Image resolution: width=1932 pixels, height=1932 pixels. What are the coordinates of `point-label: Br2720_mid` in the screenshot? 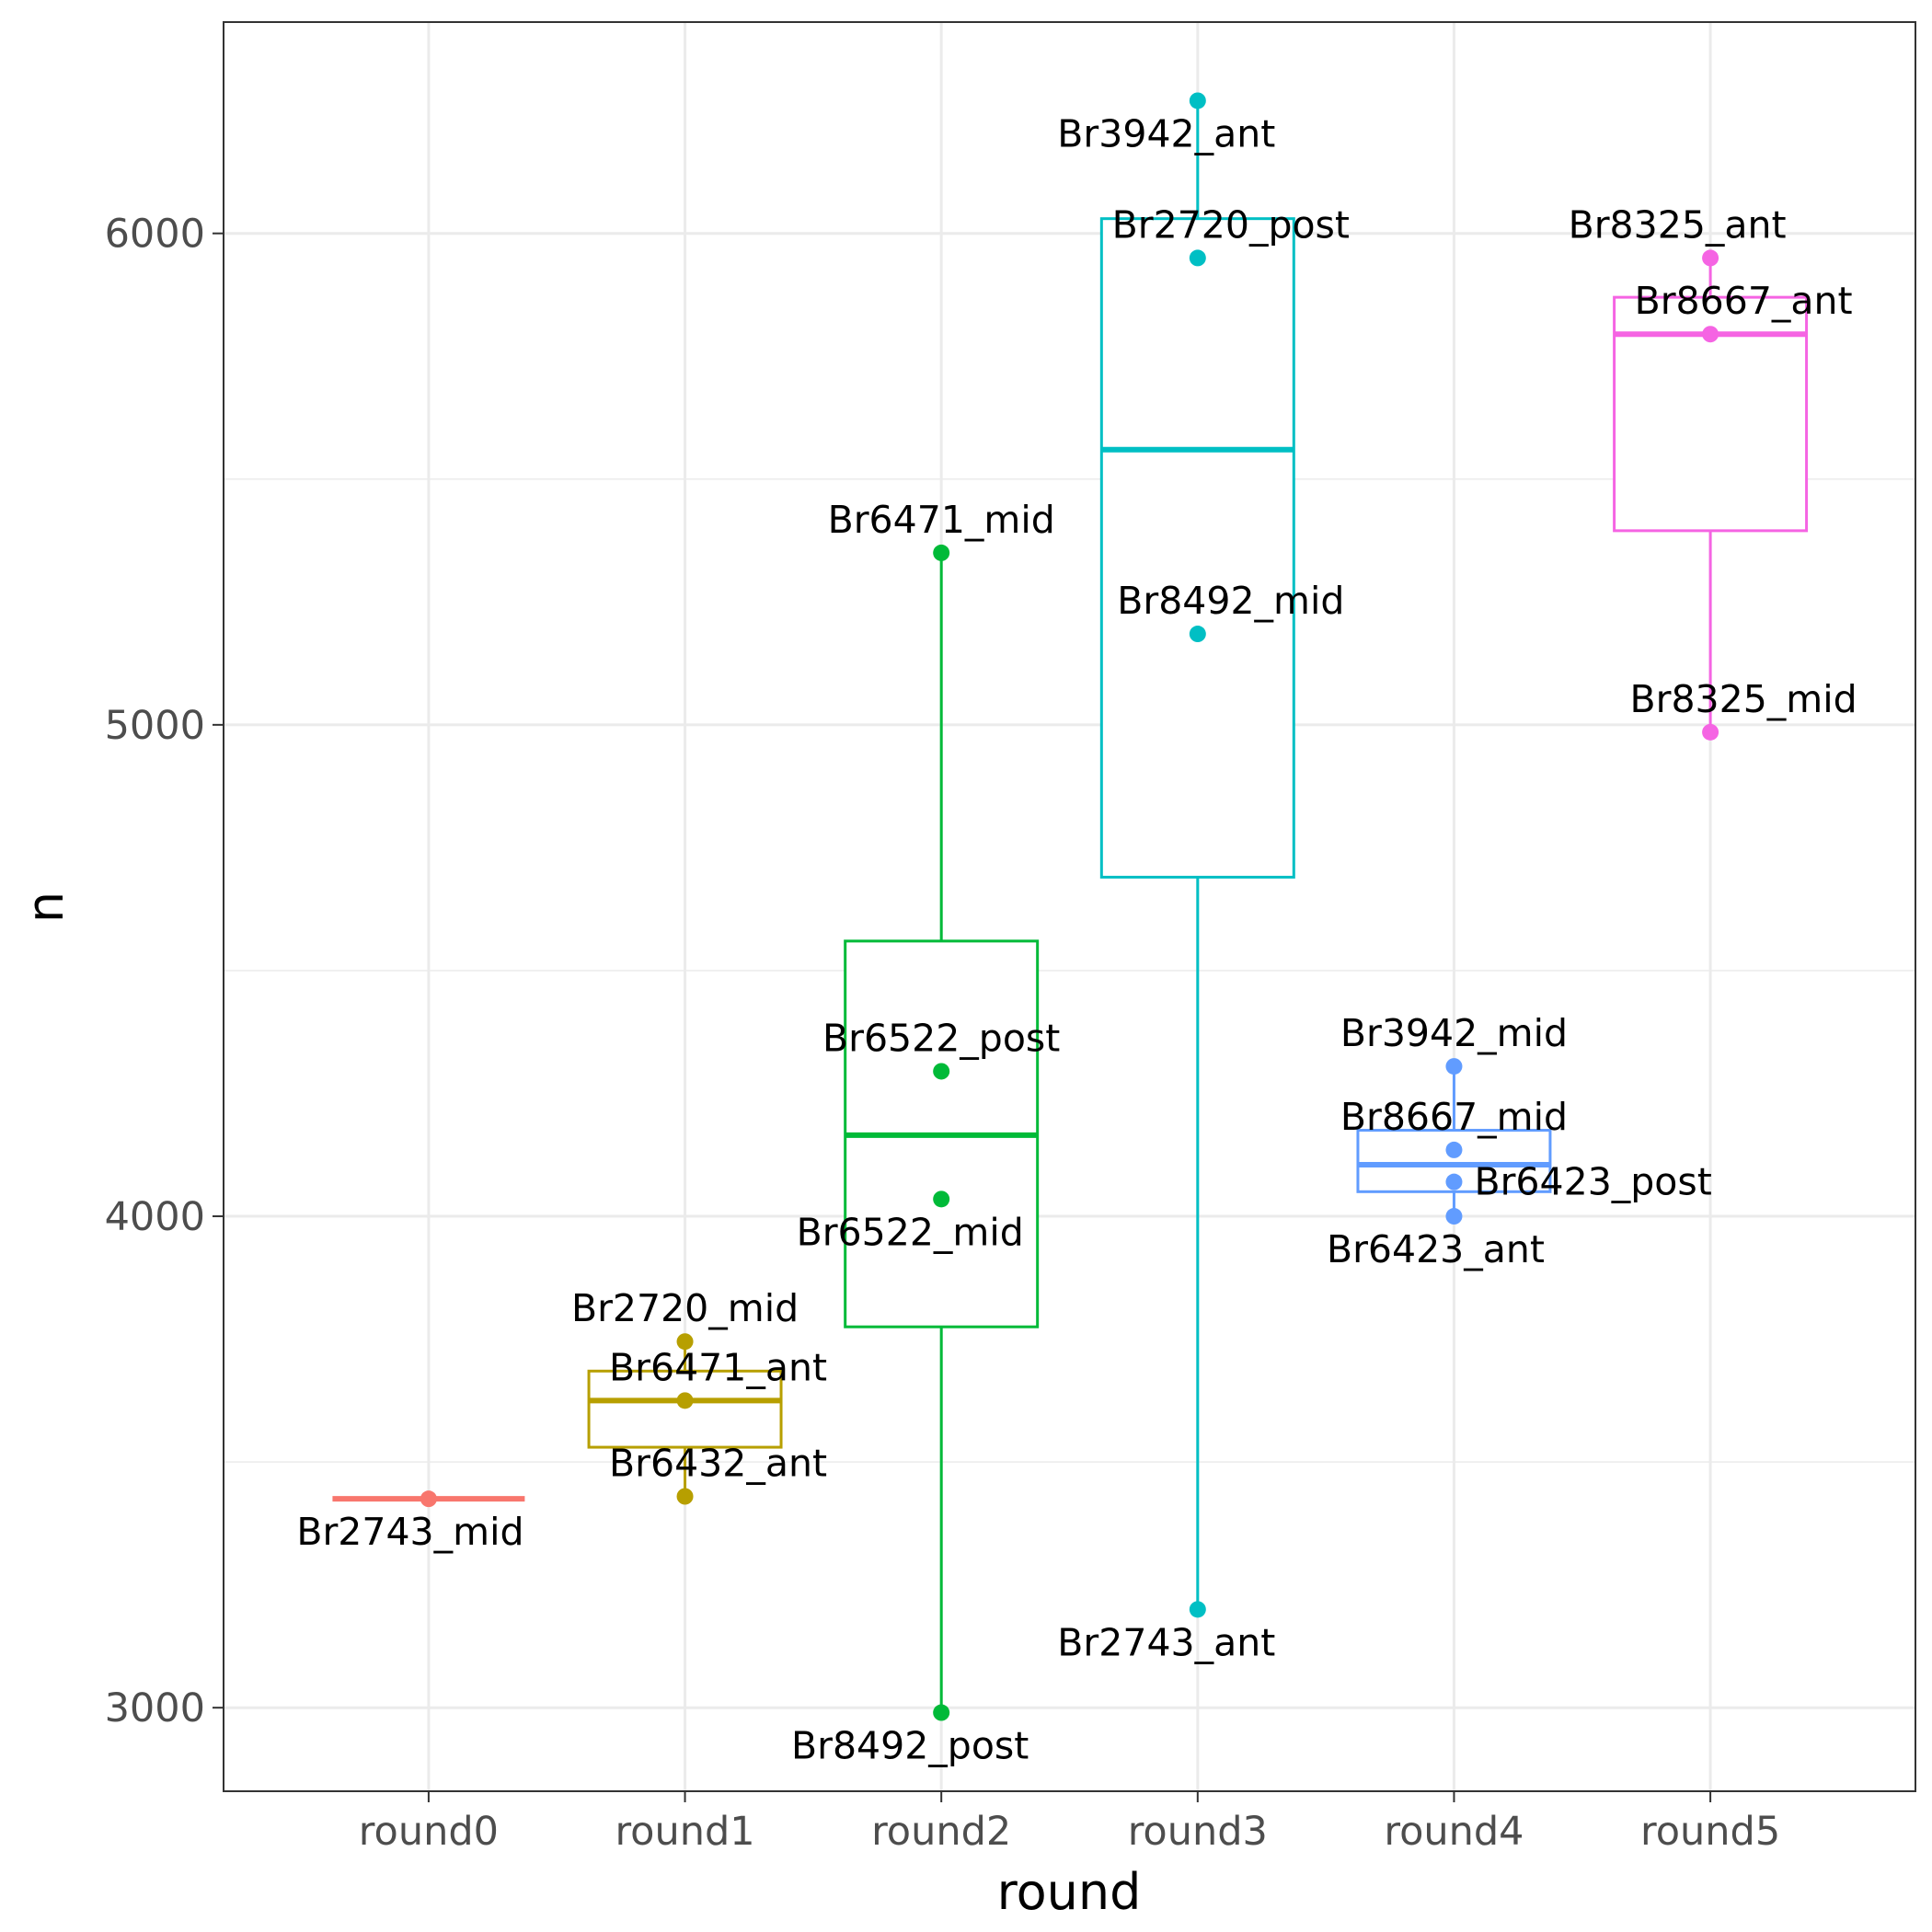 It's located at (685, 1308).